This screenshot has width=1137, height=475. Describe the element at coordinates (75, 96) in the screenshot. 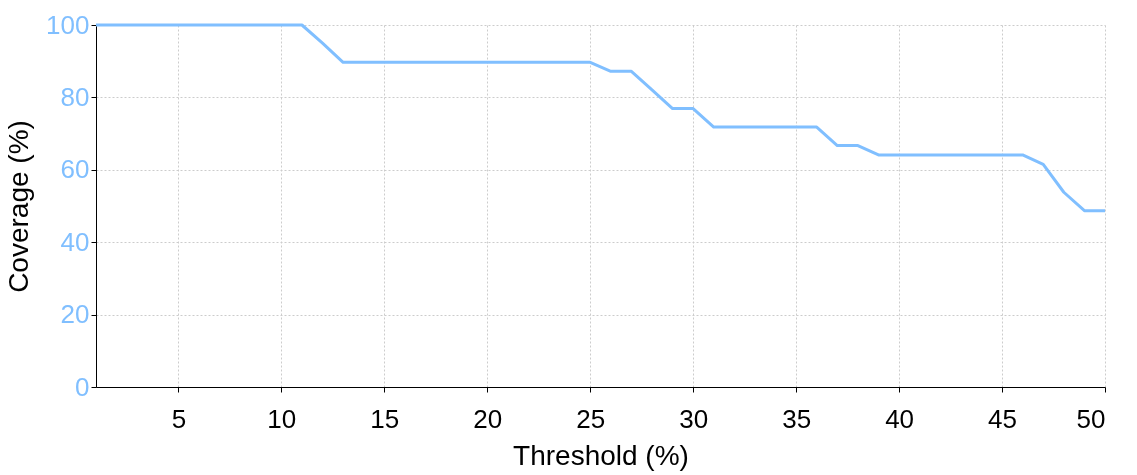

I see `y-tick-label: 80` at that location.